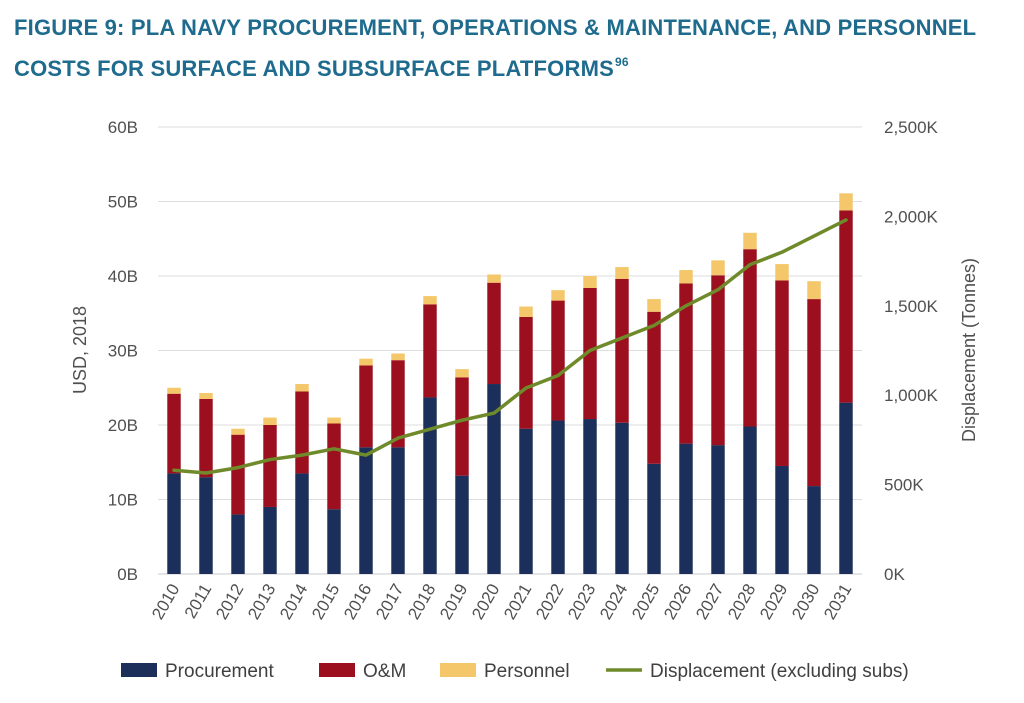  Describe the element at coordinates (894, 574) in the screenshot. I see `y2-tick-label: 0K` at that location.